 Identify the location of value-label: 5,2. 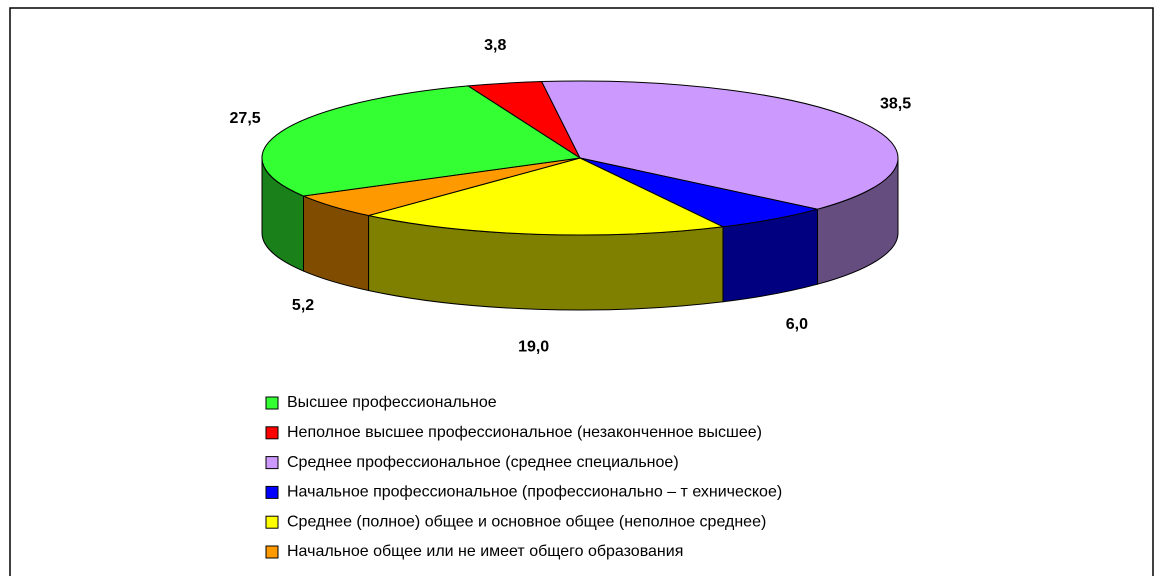
(303, 305).